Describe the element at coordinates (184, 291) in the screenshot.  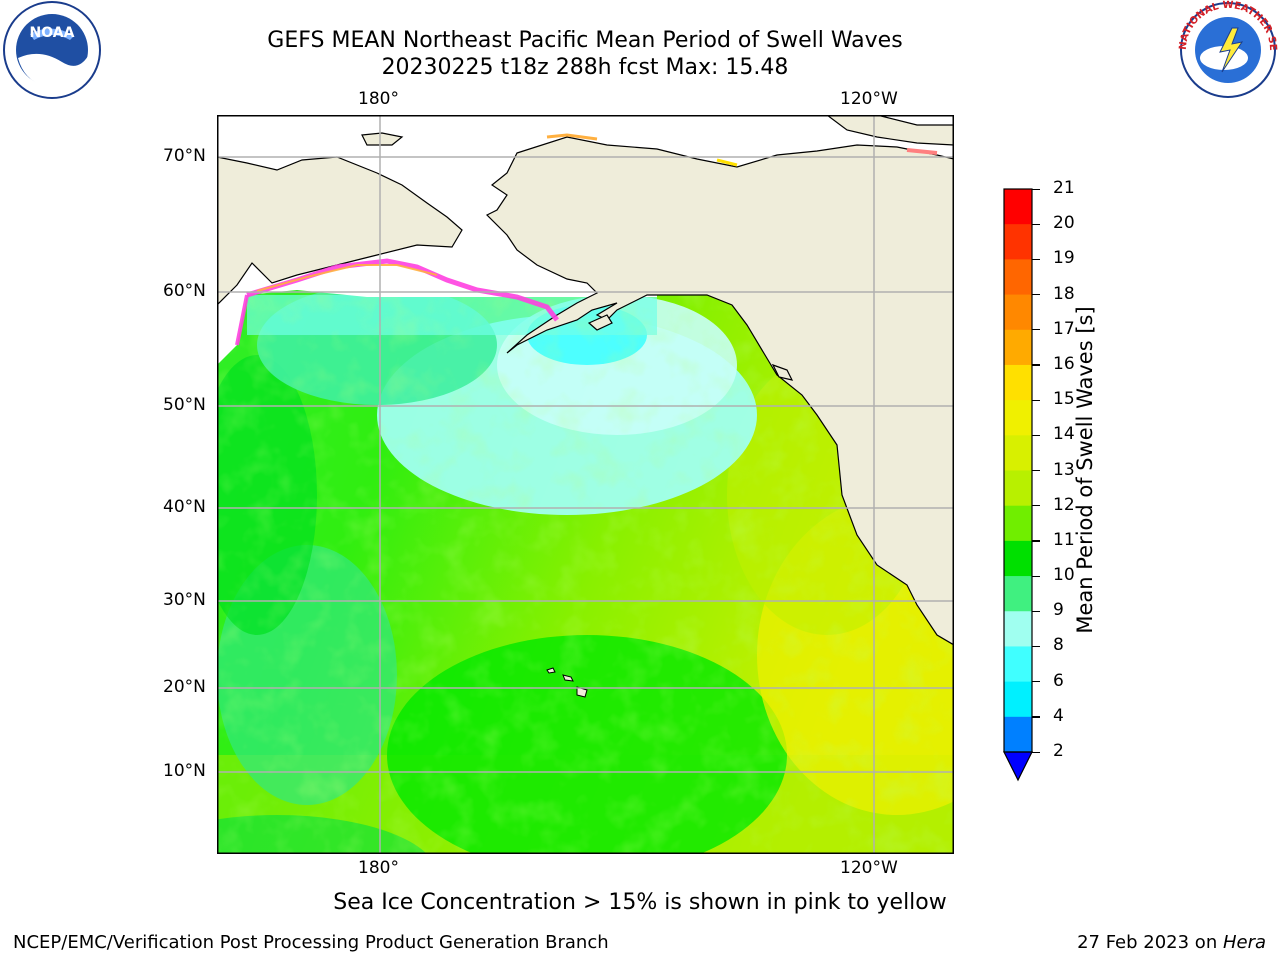
I see `lat-label-60n: 60°N` at that location.